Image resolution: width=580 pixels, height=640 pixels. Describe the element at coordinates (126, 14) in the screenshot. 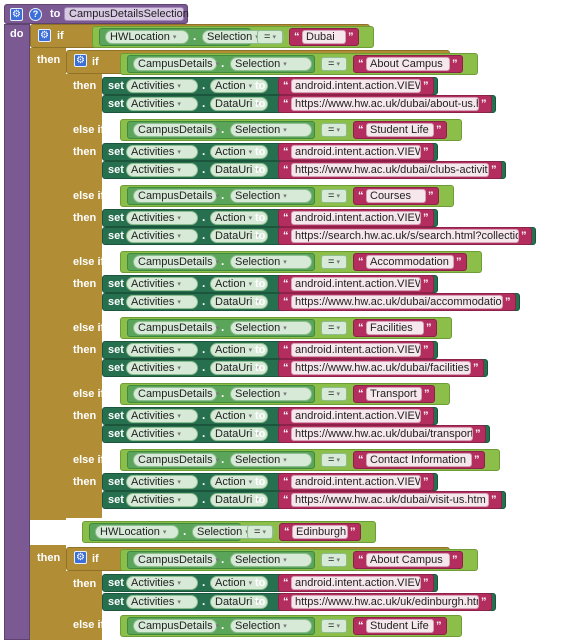

I see `procedure-name-field: CampusDetailsSelection` at that location.